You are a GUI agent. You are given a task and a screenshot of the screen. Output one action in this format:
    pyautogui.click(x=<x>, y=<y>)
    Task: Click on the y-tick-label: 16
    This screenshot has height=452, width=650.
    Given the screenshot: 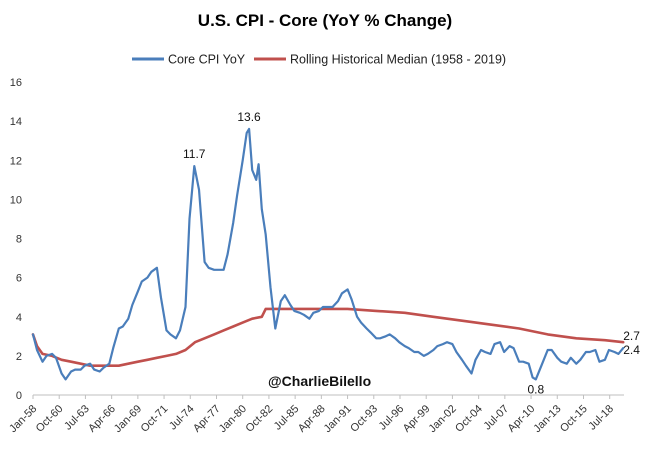 What is the action you would take?
    pyautogui.click(x=16, y=83)
    